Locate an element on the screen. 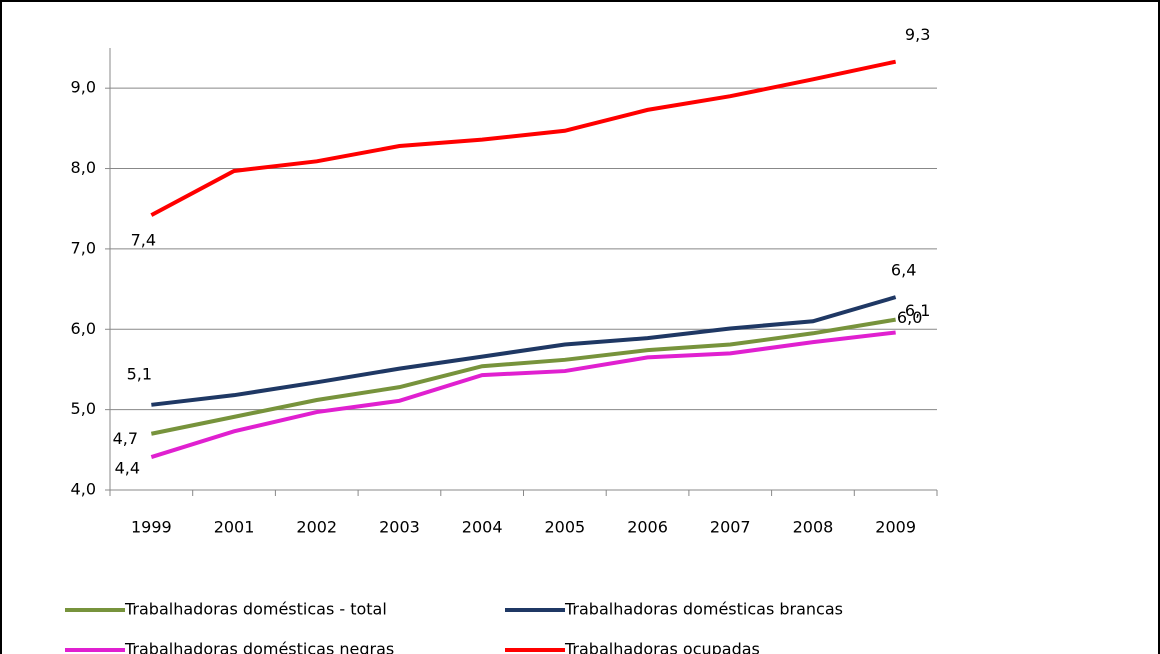  legend-label: Trabalhadoras ocupadas is located at coordinates (662, 647).